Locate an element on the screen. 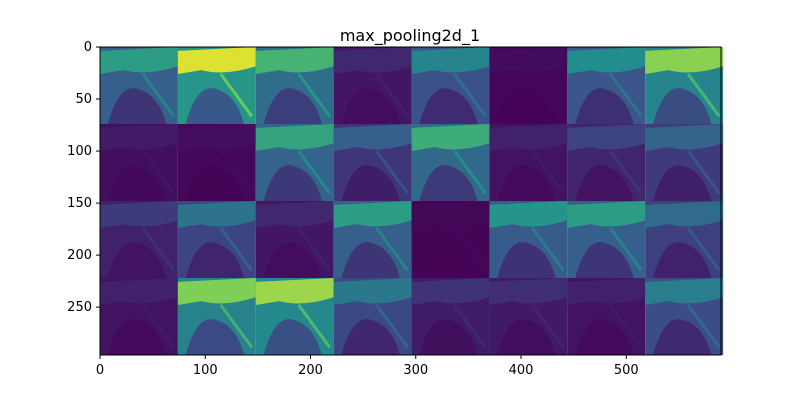 The height and width of the screenshot is (400, 800). y-tick-label: 150 is located at coordinates (79, 203).